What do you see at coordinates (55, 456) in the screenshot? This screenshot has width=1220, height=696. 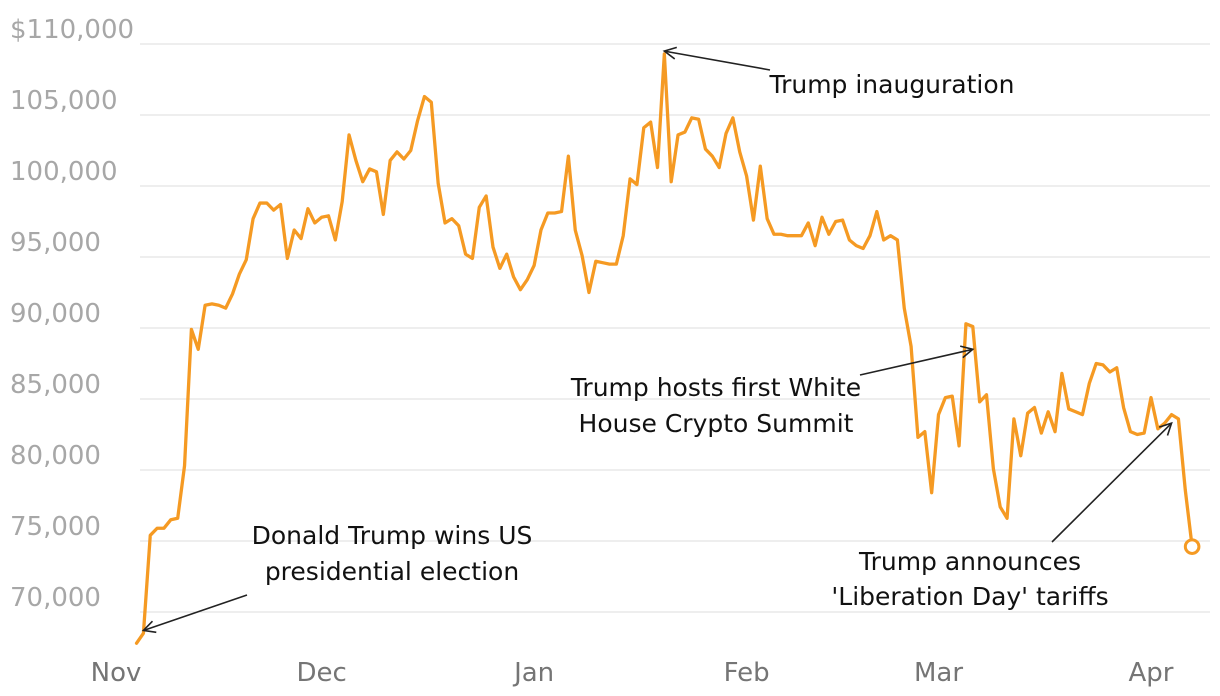 I see `y-tick-label: 80,000` at bounding box center [55, 456].